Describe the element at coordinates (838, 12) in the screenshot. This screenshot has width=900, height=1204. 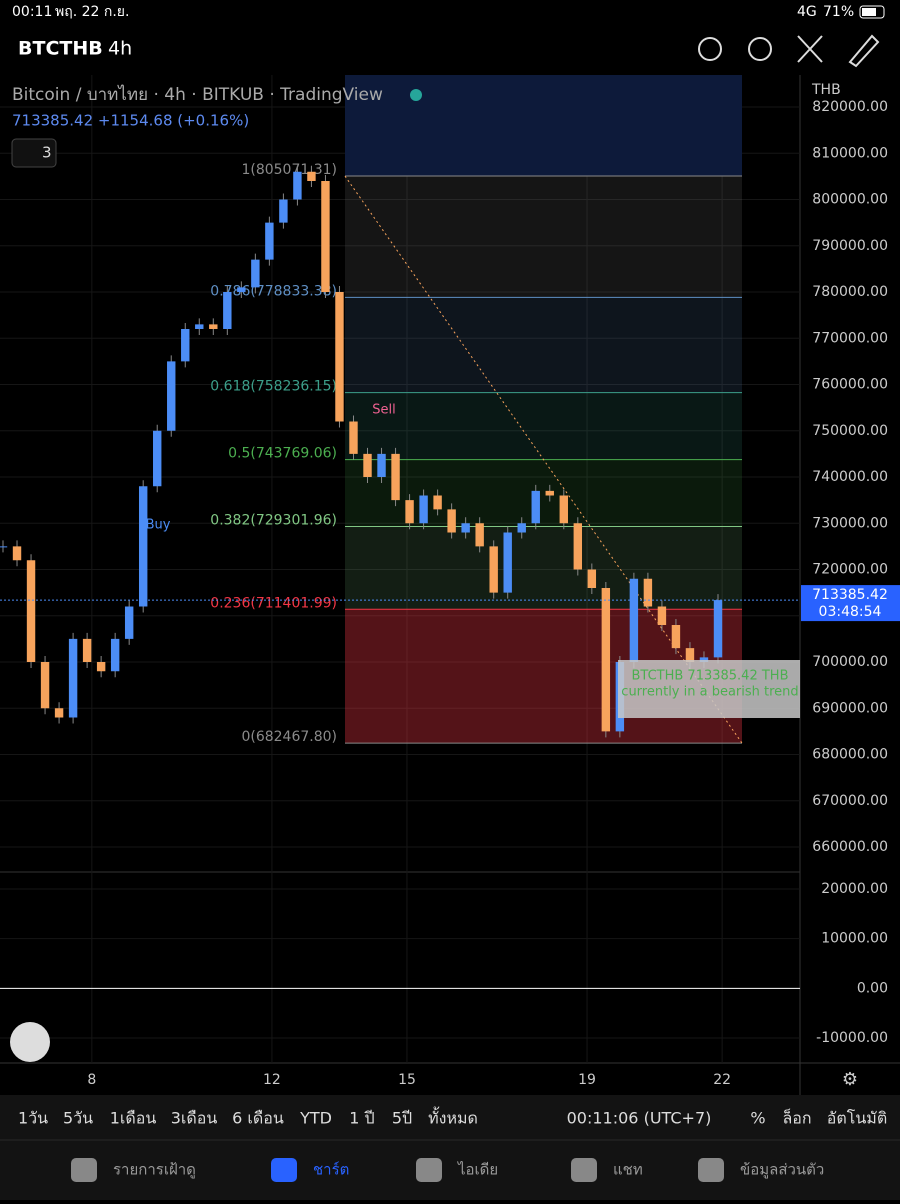
I see `status-battery: 71%` at that location.